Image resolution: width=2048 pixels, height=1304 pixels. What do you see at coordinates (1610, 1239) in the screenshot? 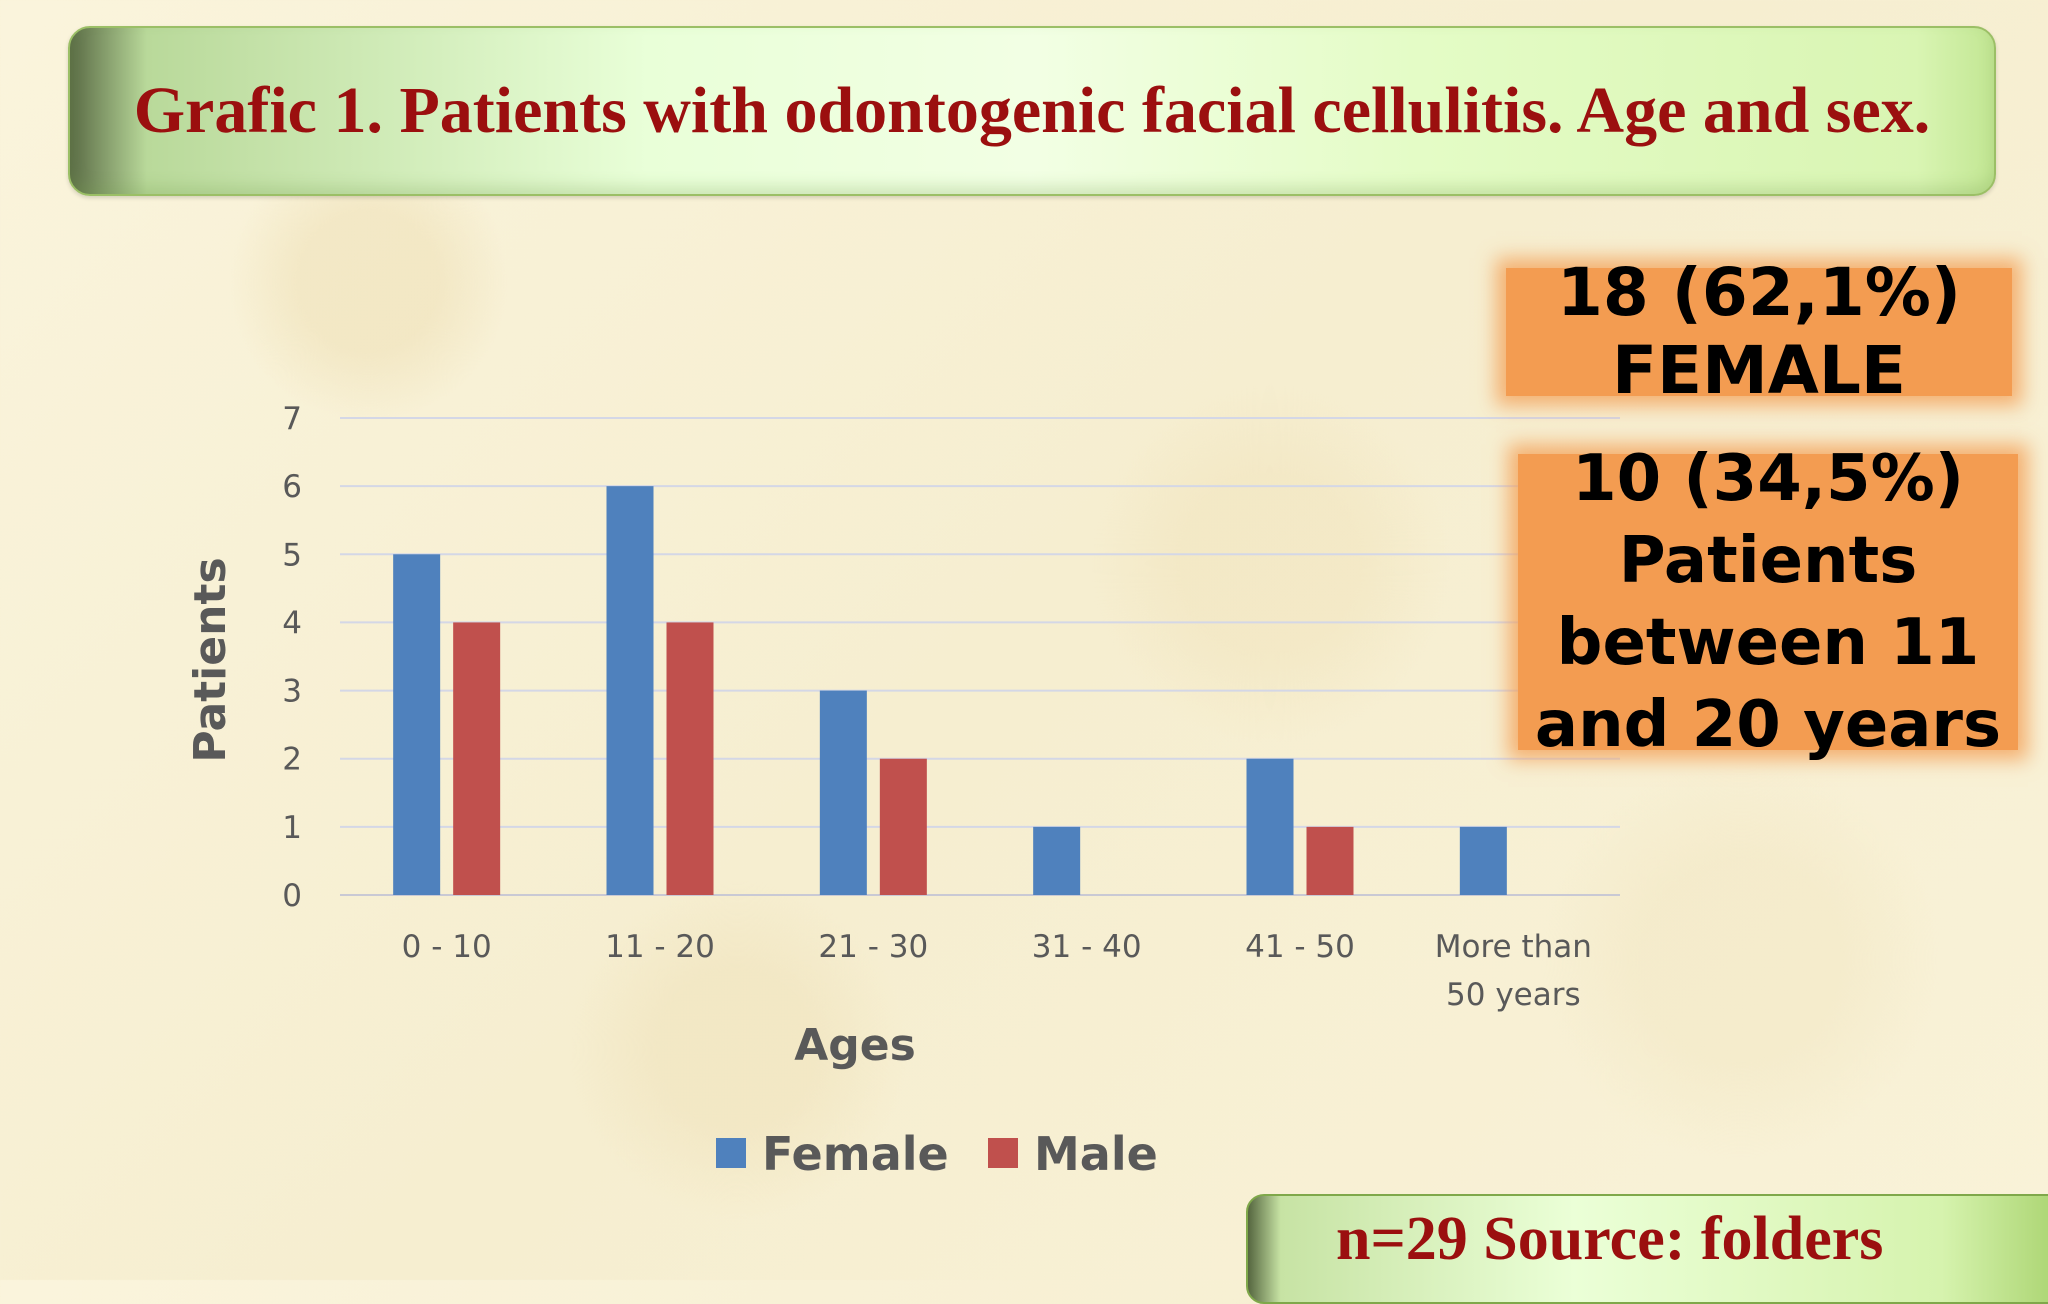
I see `source-note: n=29 Source: folders` at bounding box center [1610, 1239].